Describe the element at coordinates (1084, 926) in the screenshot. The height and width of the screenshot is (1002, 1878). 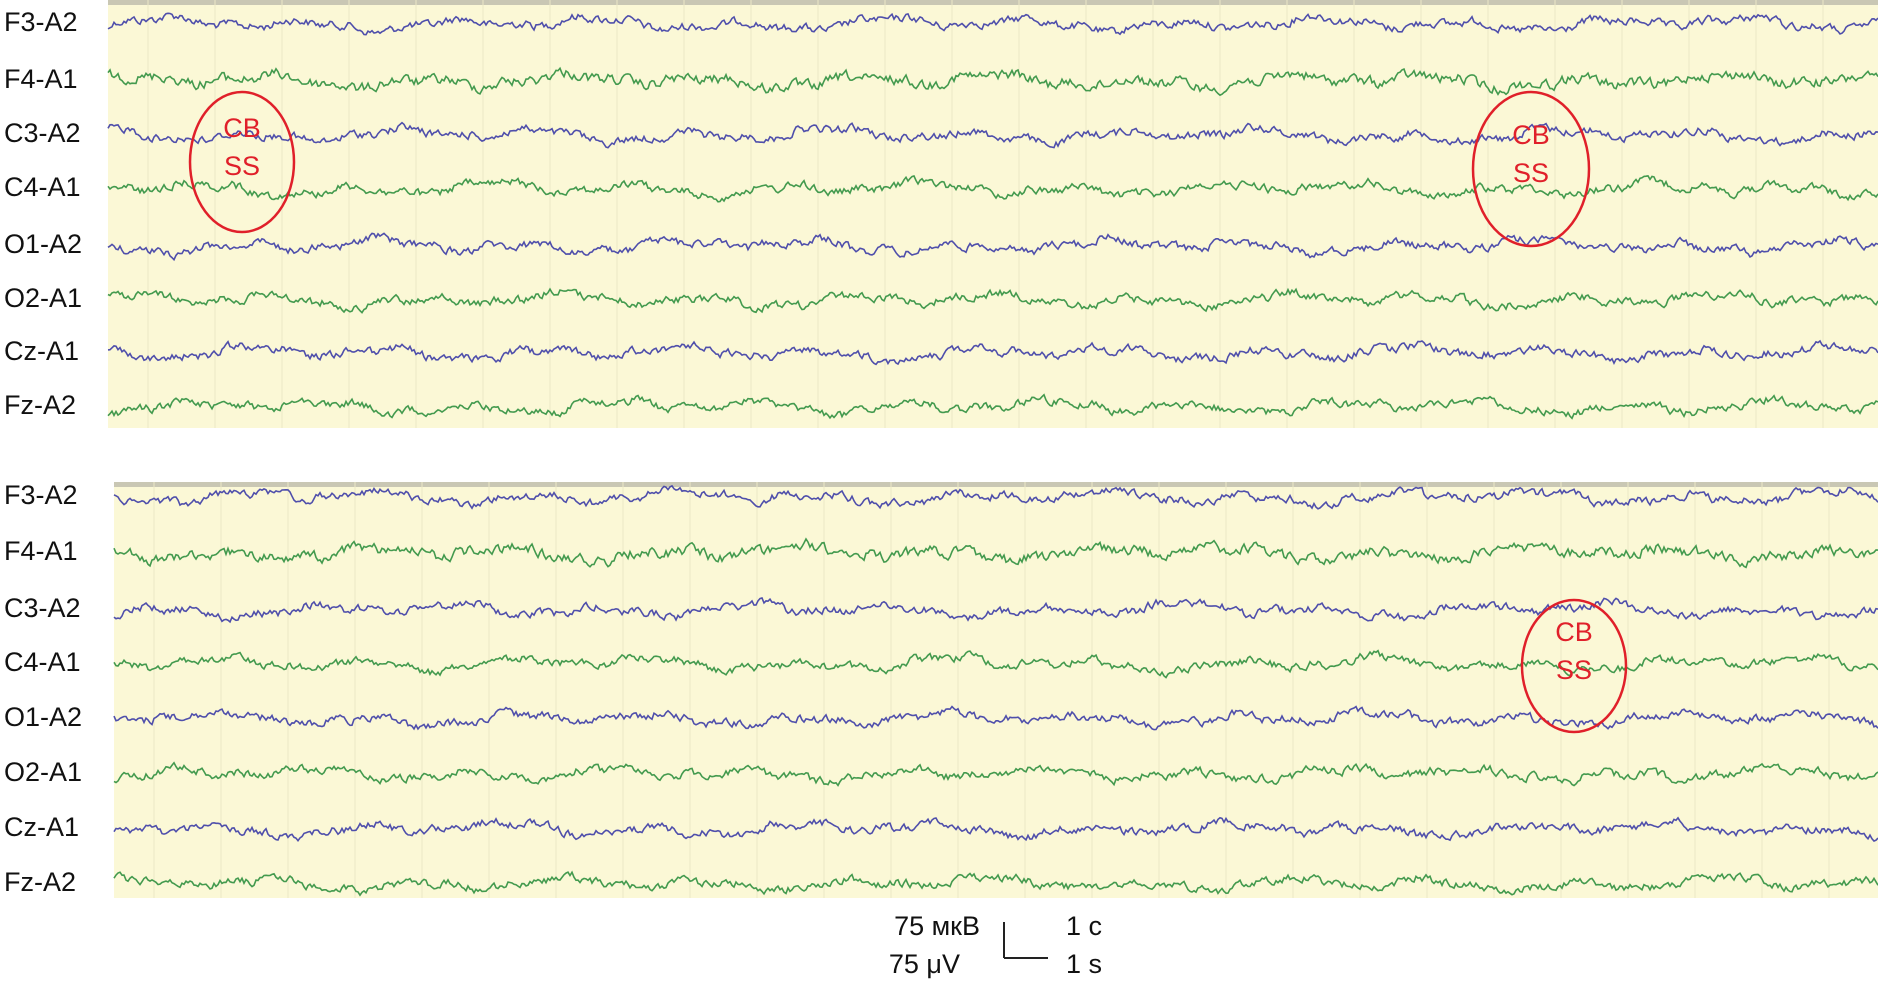
I see `scale-time: 1 с` at that location.